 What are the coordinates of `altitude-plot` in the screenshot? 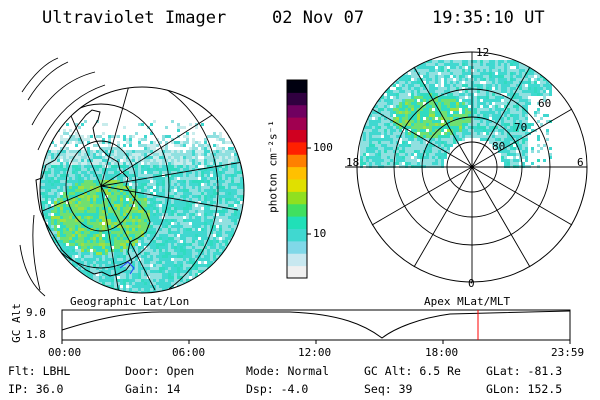 It's located at (316, 326).